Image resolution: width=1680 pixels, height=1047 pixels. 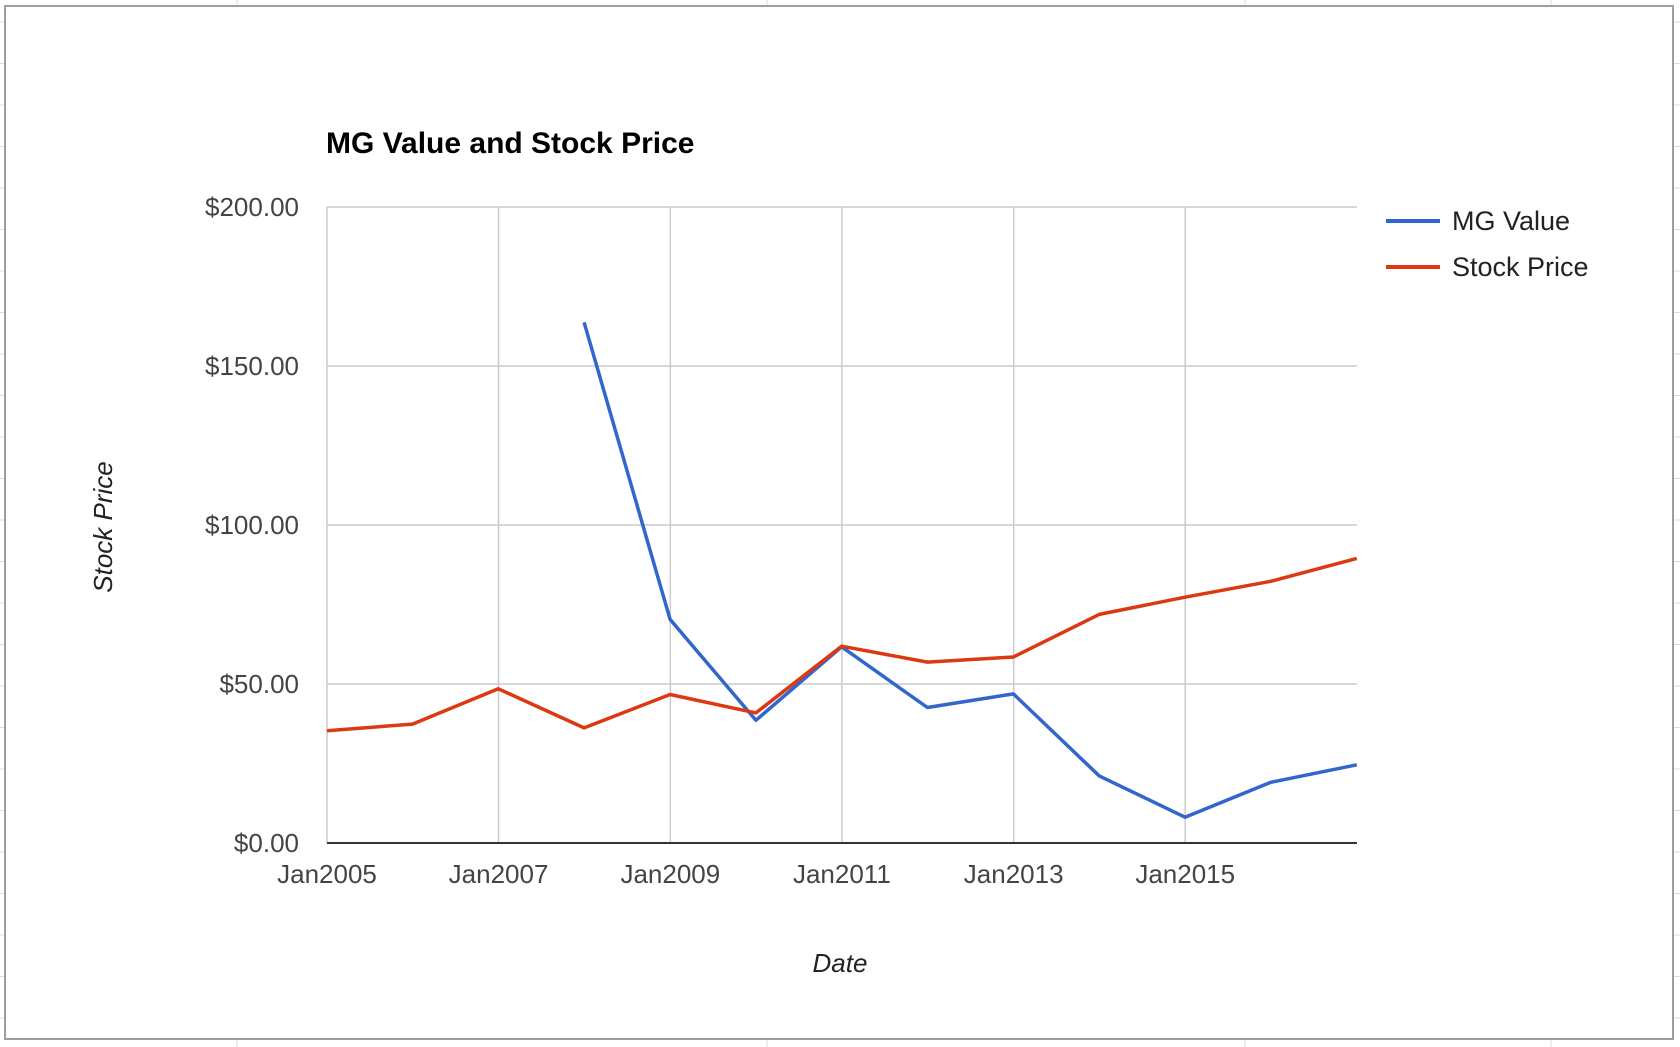 I want to click on legend-label-mg-value: MG Value, so click(x=1511, y=221).